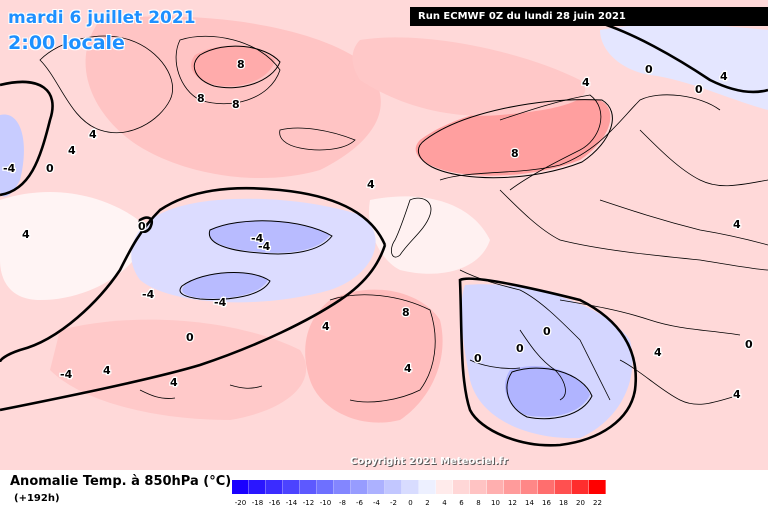  I want to click on forecast-time-title: 2:00 locale, so click(66, 43).